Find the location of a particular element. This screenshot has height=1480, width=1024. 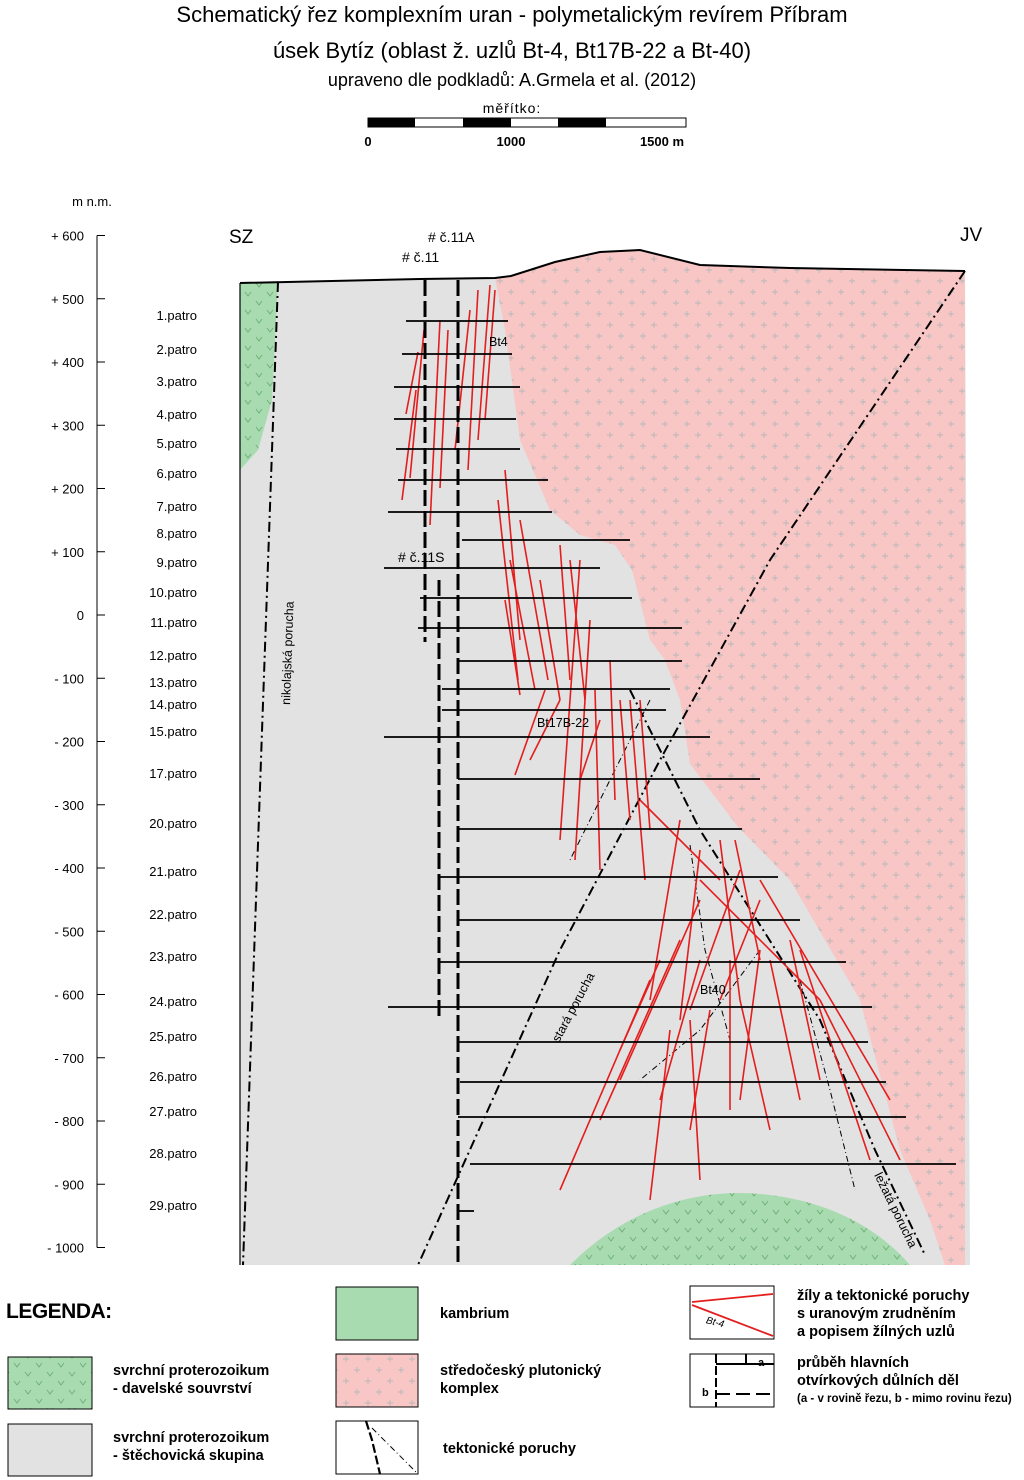

node-bt17-label: Bt17B-22 is located at coordinates (563, 723).